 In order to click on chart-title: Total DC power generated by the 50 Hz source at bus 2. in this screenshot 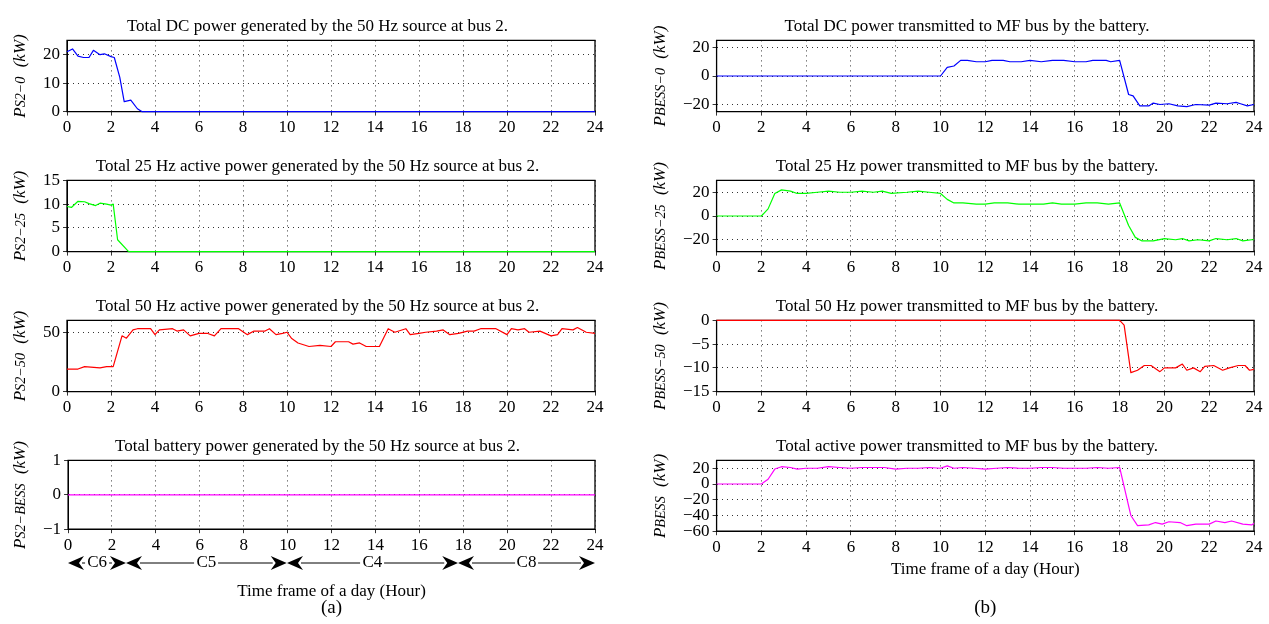, I will do `click(317, 25)`.